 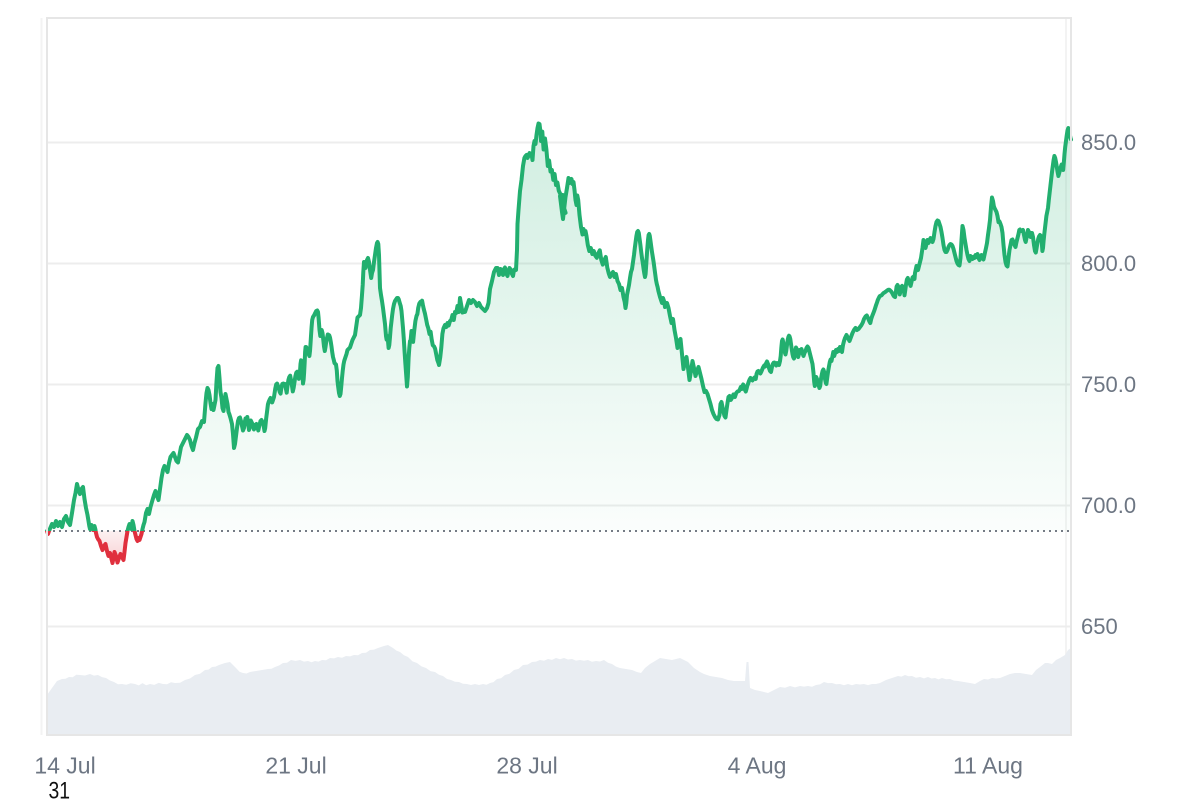 I want to click on svg-text: 650, so click(x=1099, y=626).